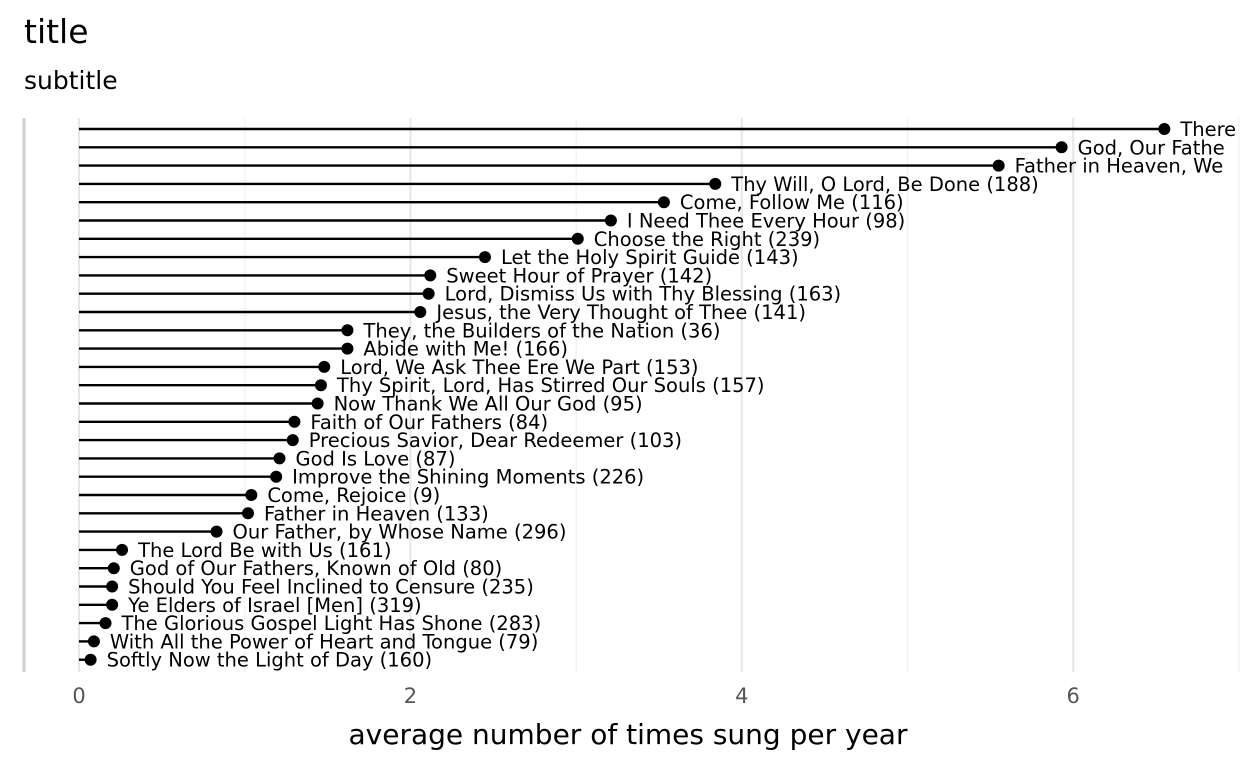 The height and width of the screenshot is (768, 1248). I want to click on lollipop-label: God Is Love (87), so click(375, 458).